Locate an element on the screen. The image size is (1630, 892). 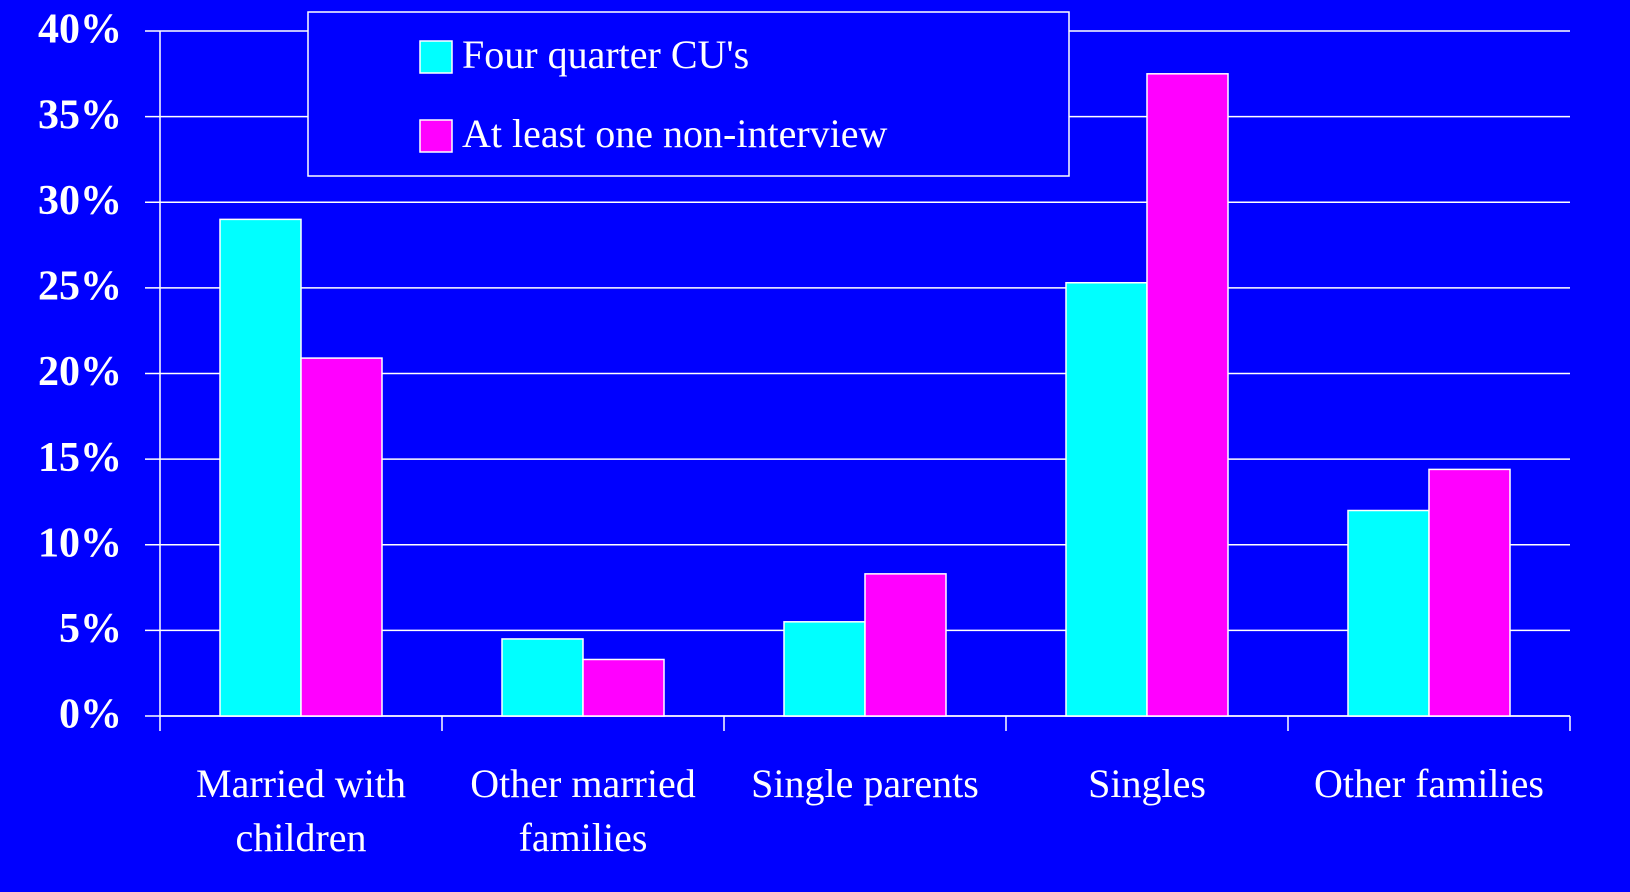
y-tick-label: 20% is located at coordinates (80, 372).